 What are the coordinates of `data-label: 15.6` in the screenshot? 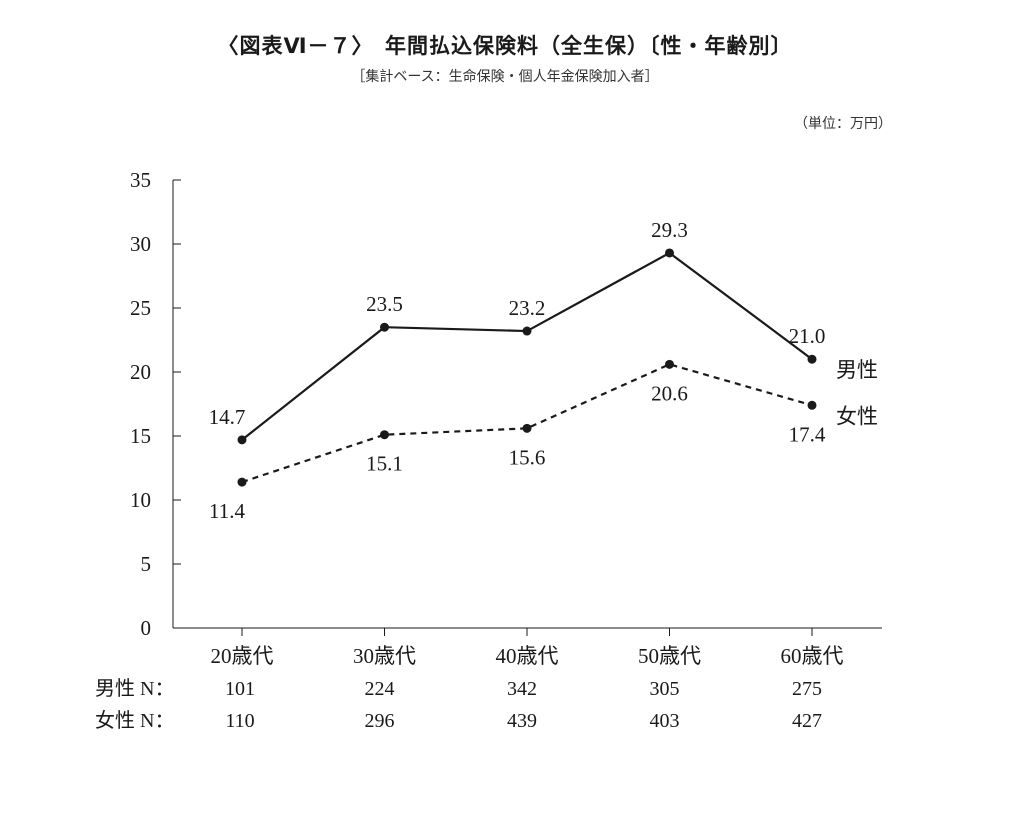 It's located at (527, 457).